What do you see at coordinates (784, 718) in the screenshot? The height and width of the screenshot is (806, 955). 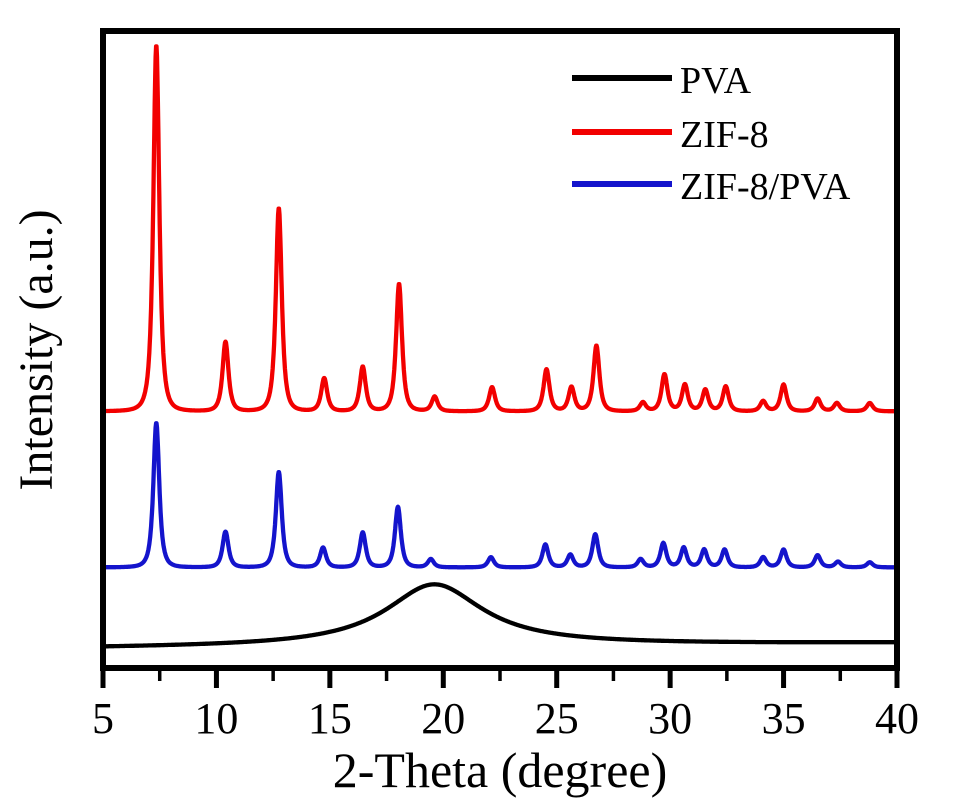 I see `x-tick-label-35: 35` at bounding box center [784, 718].